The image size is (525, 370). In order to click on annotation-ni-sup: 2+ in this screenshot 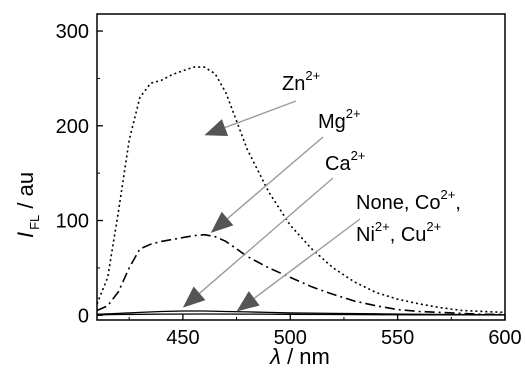, I will do `click(382, 226)`.